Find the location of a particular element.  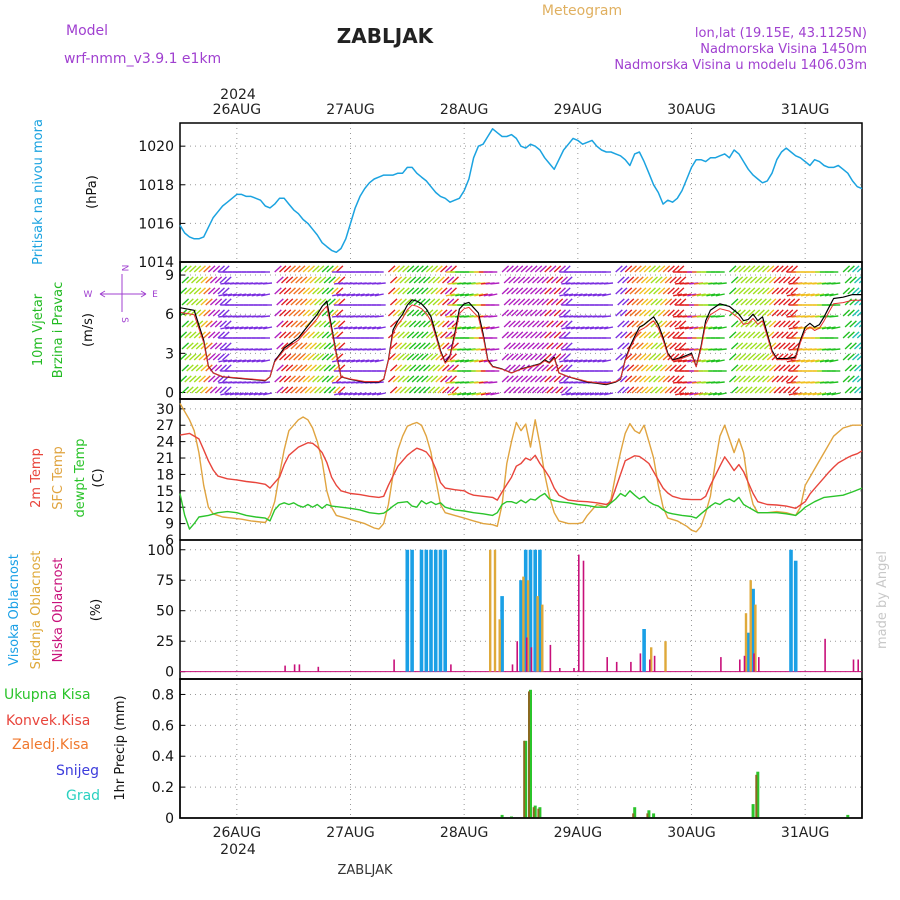

footer-station: ZABLJAK is located at coordinates (365, 870).